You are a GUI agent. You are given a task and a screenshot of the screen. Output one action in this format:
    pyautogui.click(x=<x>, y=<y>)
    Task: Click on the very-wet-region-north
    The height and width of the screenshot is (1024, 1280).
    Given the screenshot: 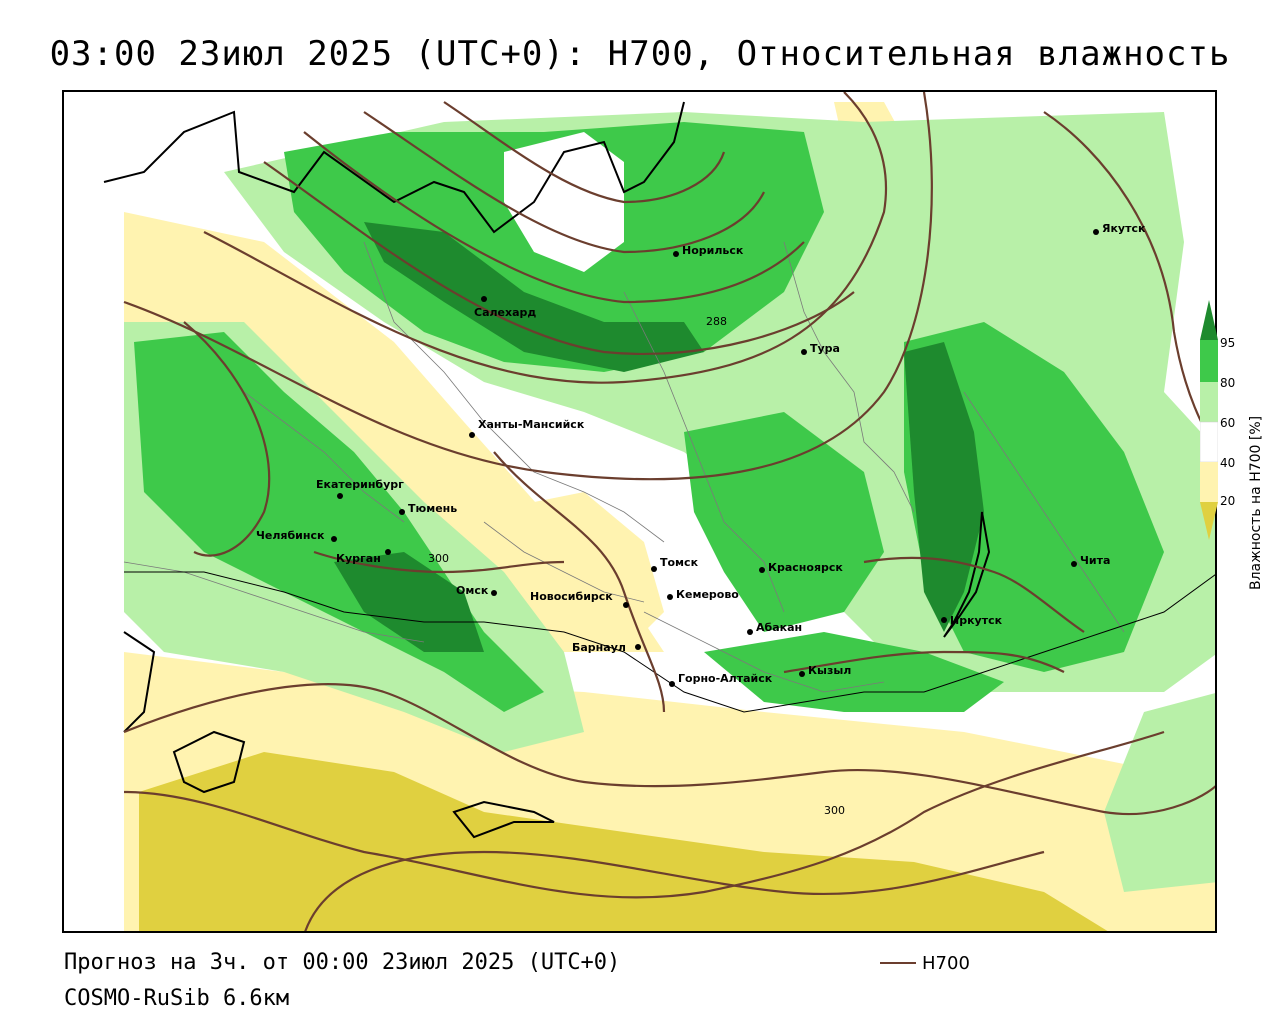 What is the action you would take?
    pyautogui.click(x=534, y=297)
    